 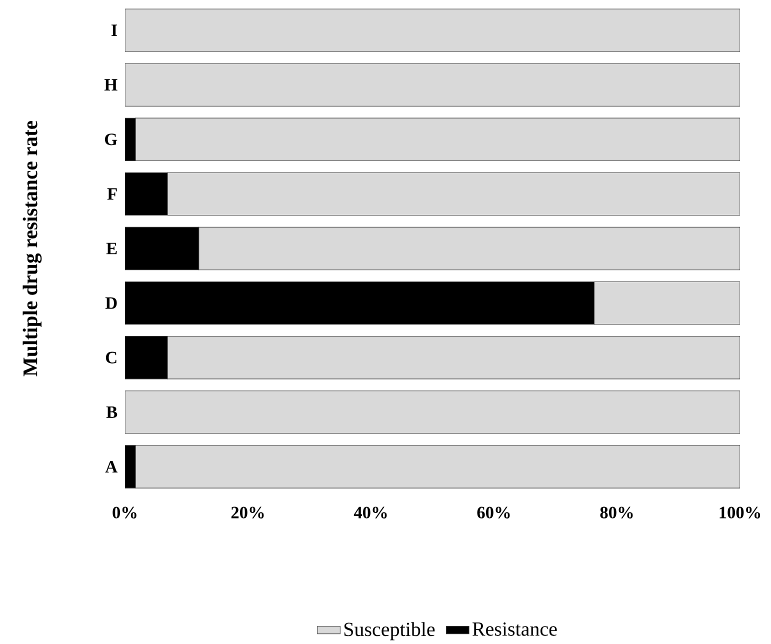 What do you see at coordinates (616, 512) in the screenshot?
I see `x-tick-label: 80%` at bounding box center [616, 512].